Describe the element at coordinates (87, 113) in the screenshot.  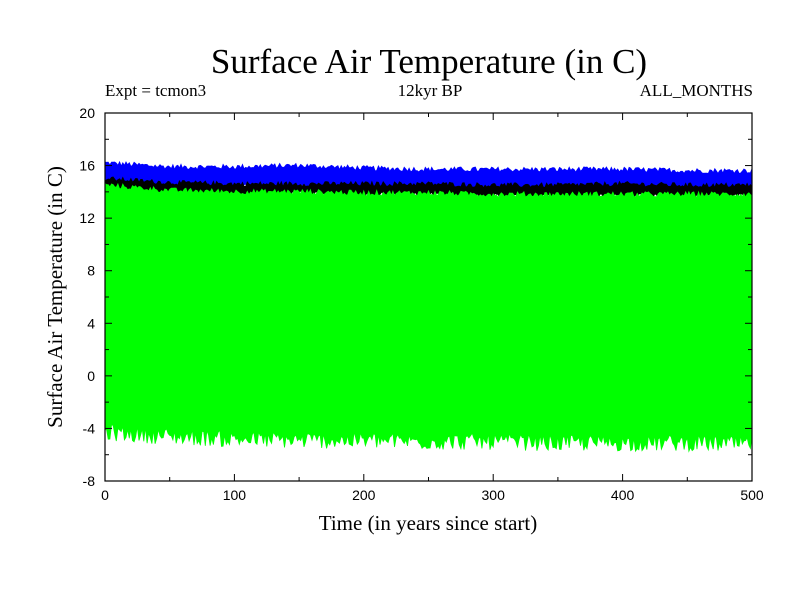
I see `y-tick-label: 20` at that location.